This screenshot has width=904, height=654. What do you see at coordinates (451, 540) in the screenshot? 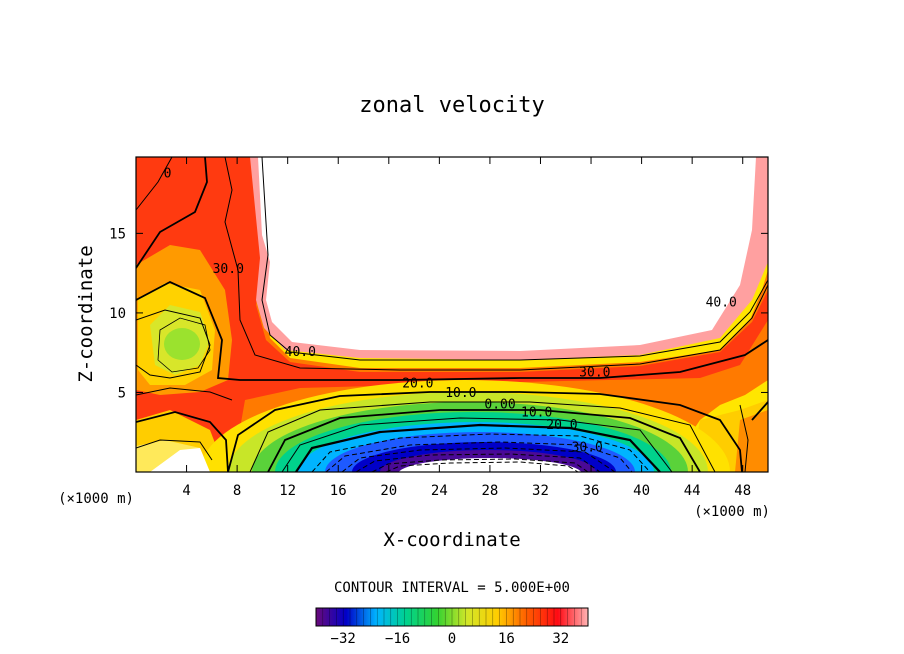
I see `x-axis-label: X-coordinate` at bounding box center [451, 540].